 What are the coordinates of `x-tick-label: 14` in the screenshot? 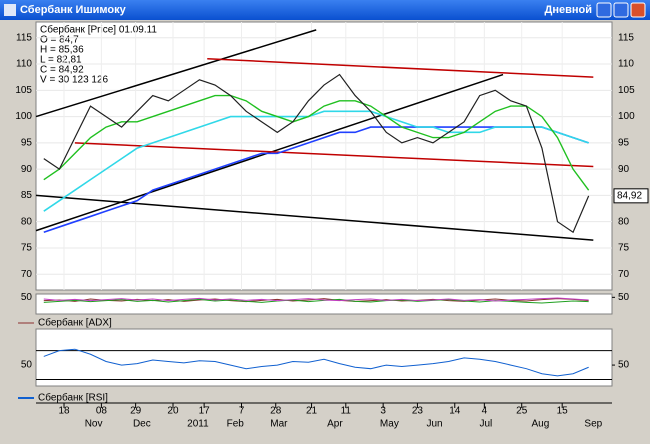 It's located at (455, 411).